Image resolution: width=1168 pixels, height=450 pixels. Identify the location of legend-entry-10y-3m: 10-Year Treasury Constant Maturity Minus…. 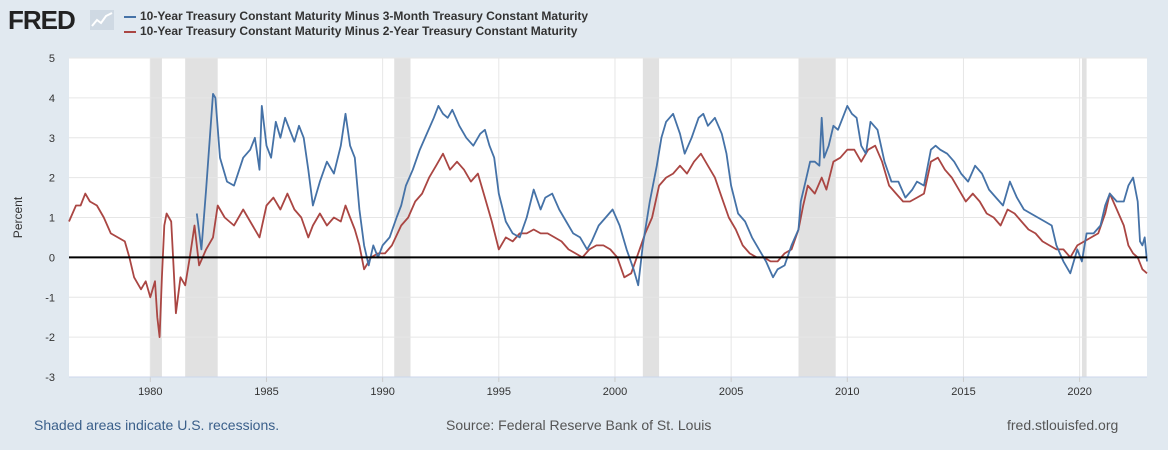
(356, 16).